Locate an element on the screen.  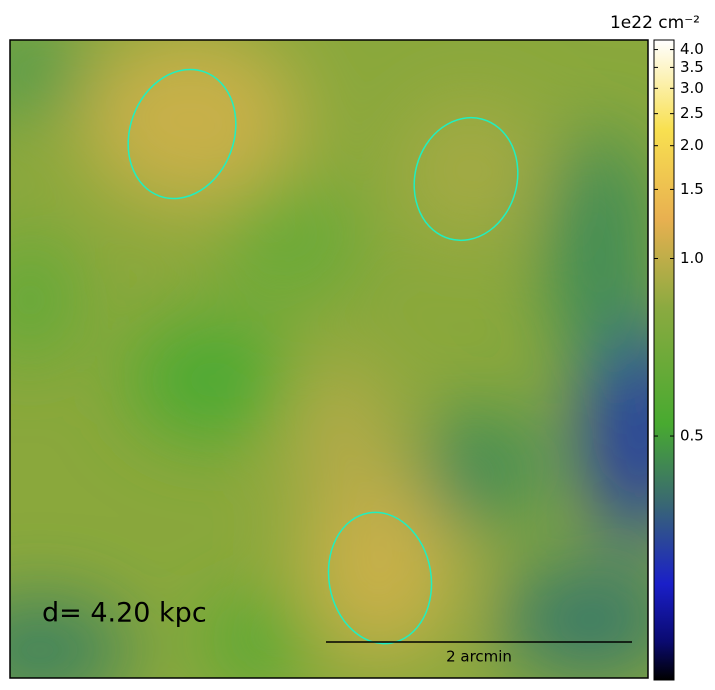
colorbar-tick-label: 2.0 is located at coordinates (692, 145).